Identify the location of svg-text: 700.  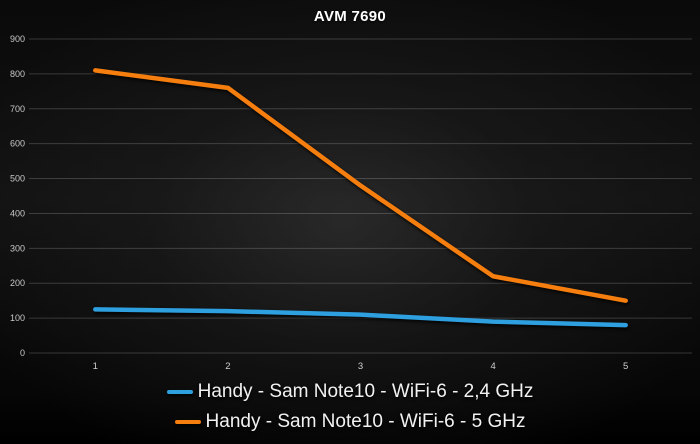
(17, 109).